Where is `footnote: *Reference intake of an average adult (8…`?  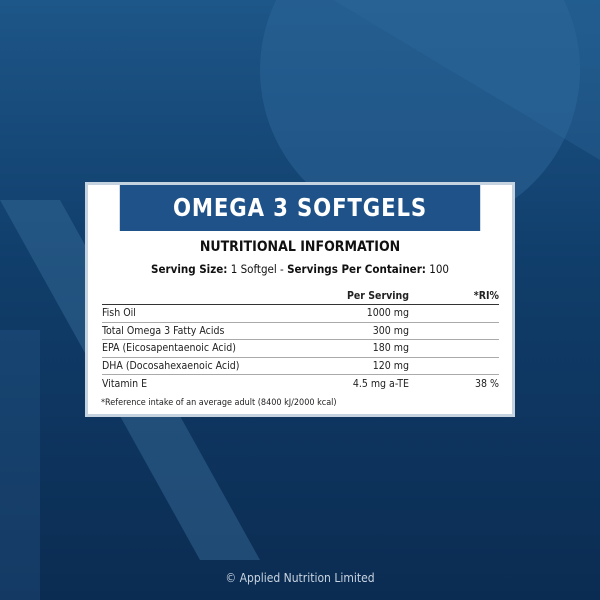
footnote: *Reference intake of an average adult (8… is located at coordinates (219, 403).